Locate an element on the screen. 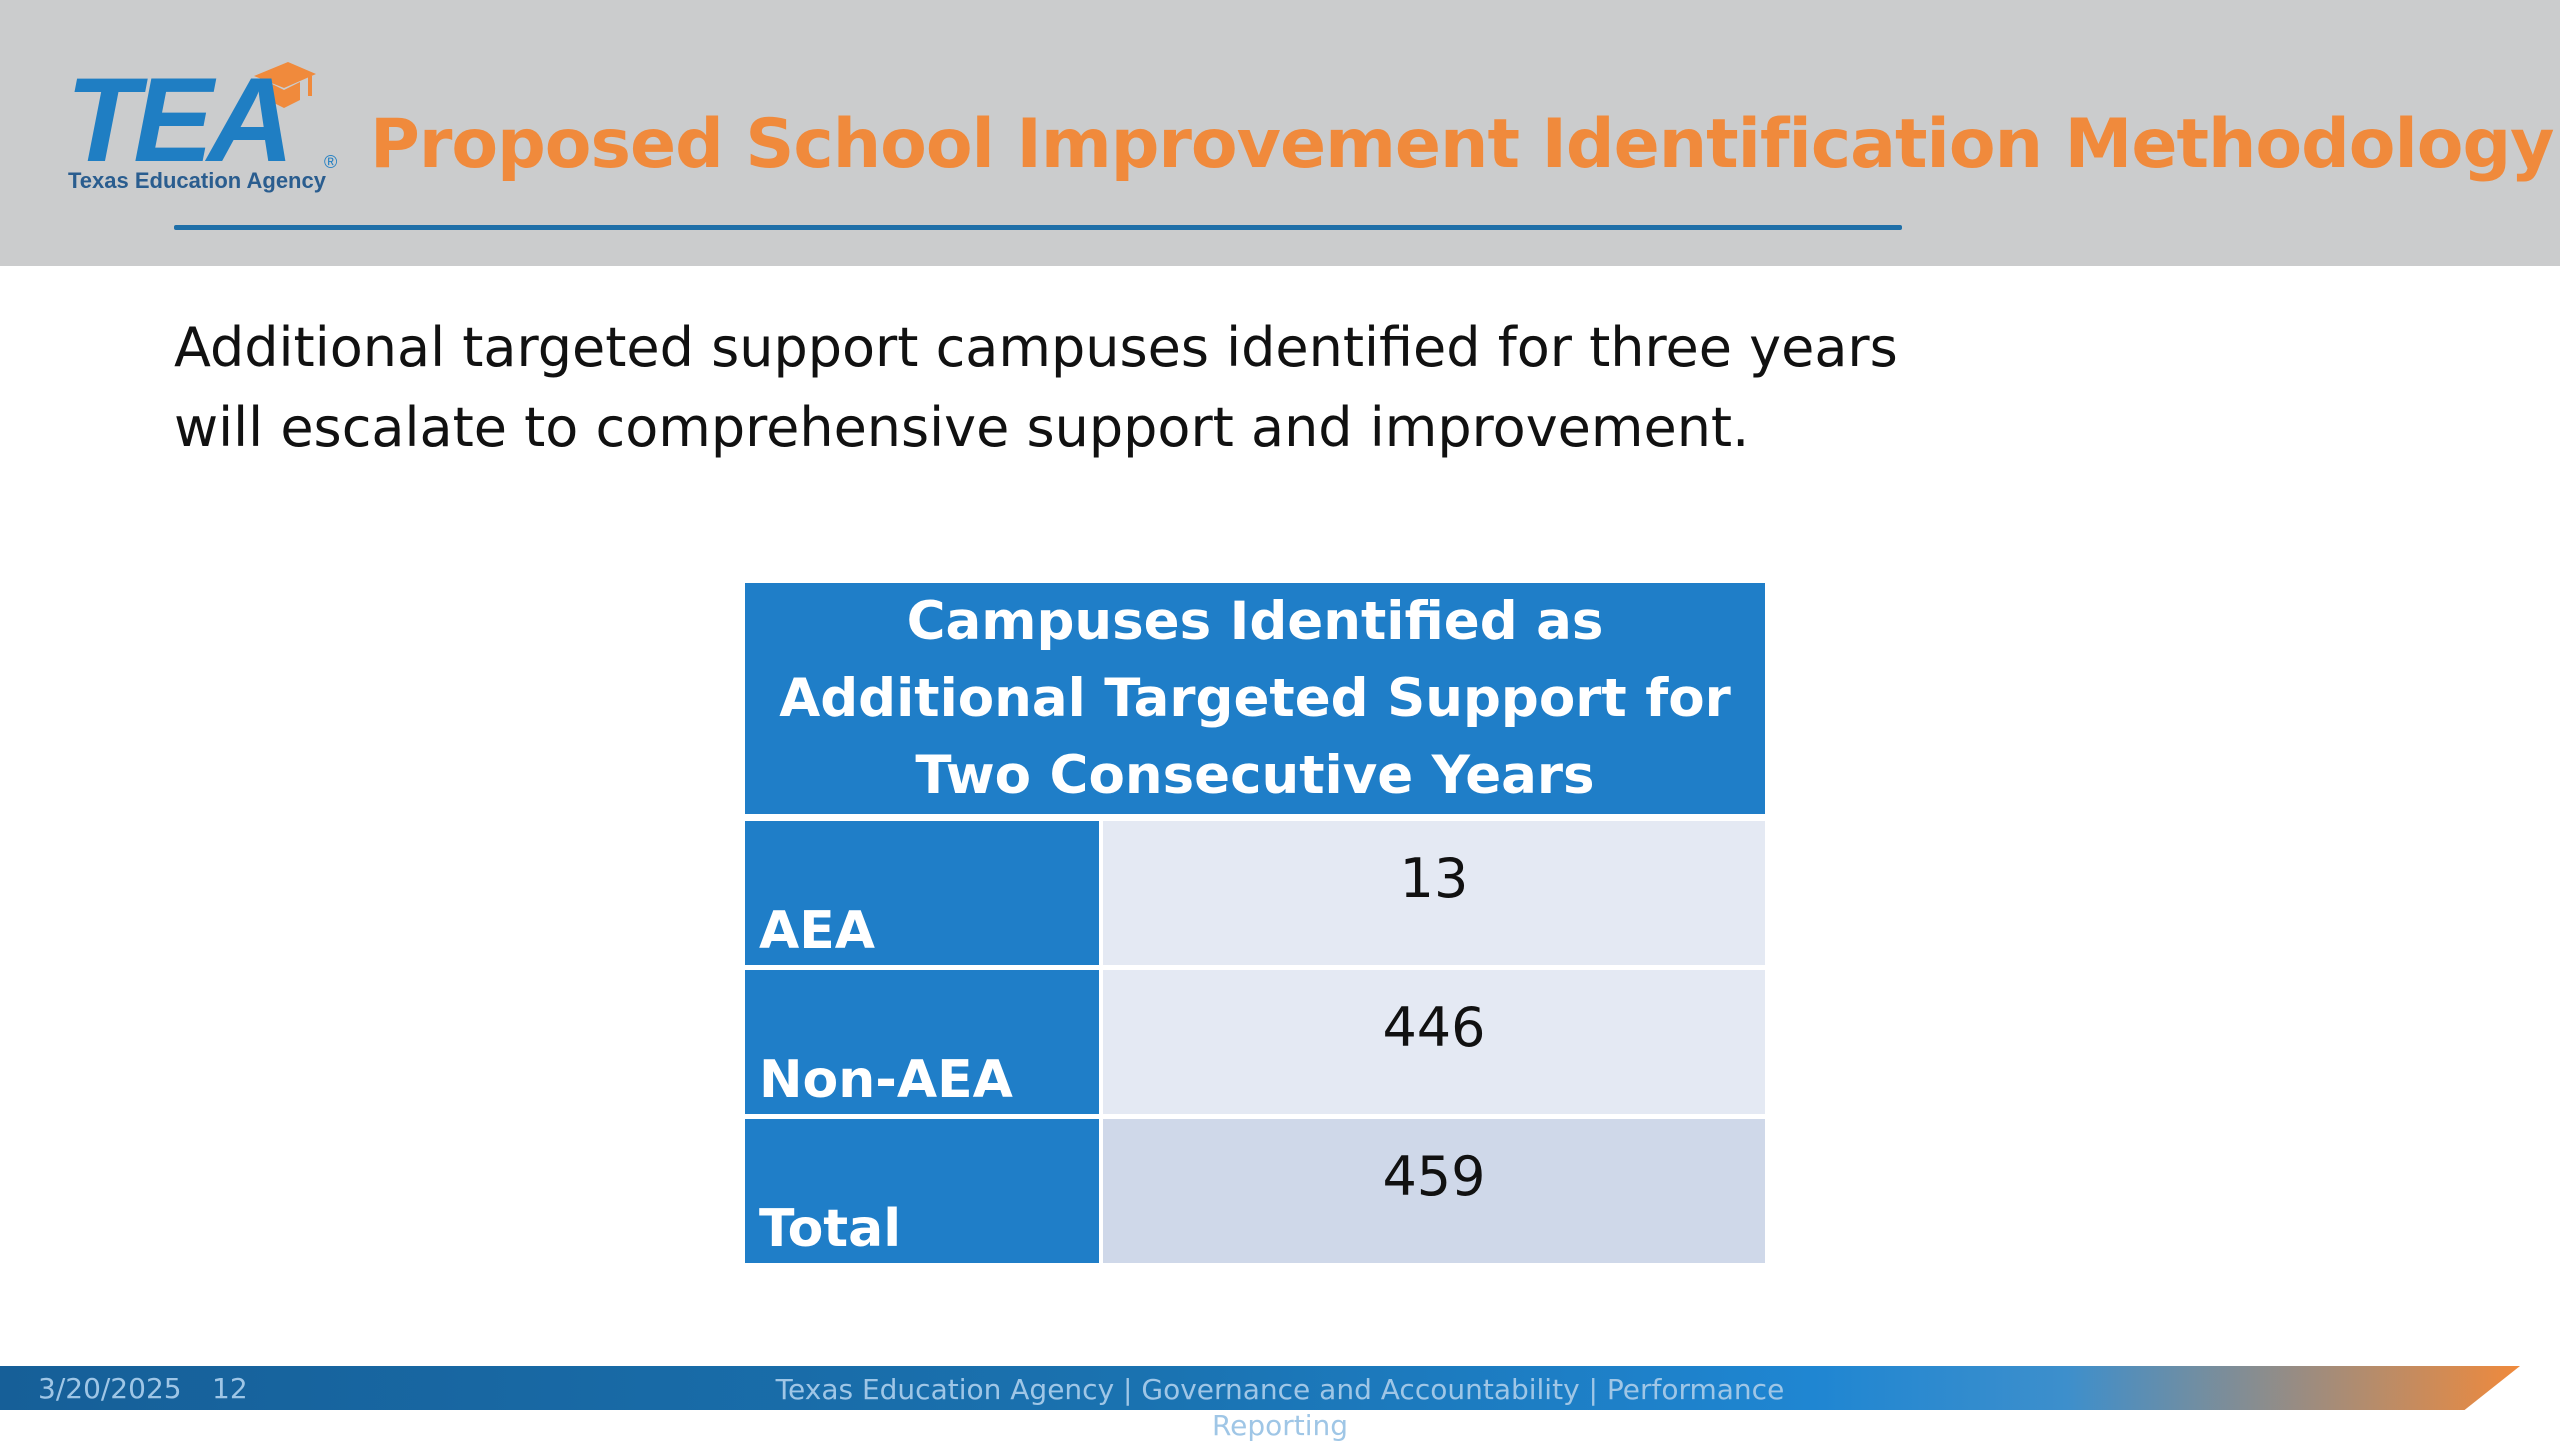  table-row: AEA 13 is located at coordinates (1255, 895).